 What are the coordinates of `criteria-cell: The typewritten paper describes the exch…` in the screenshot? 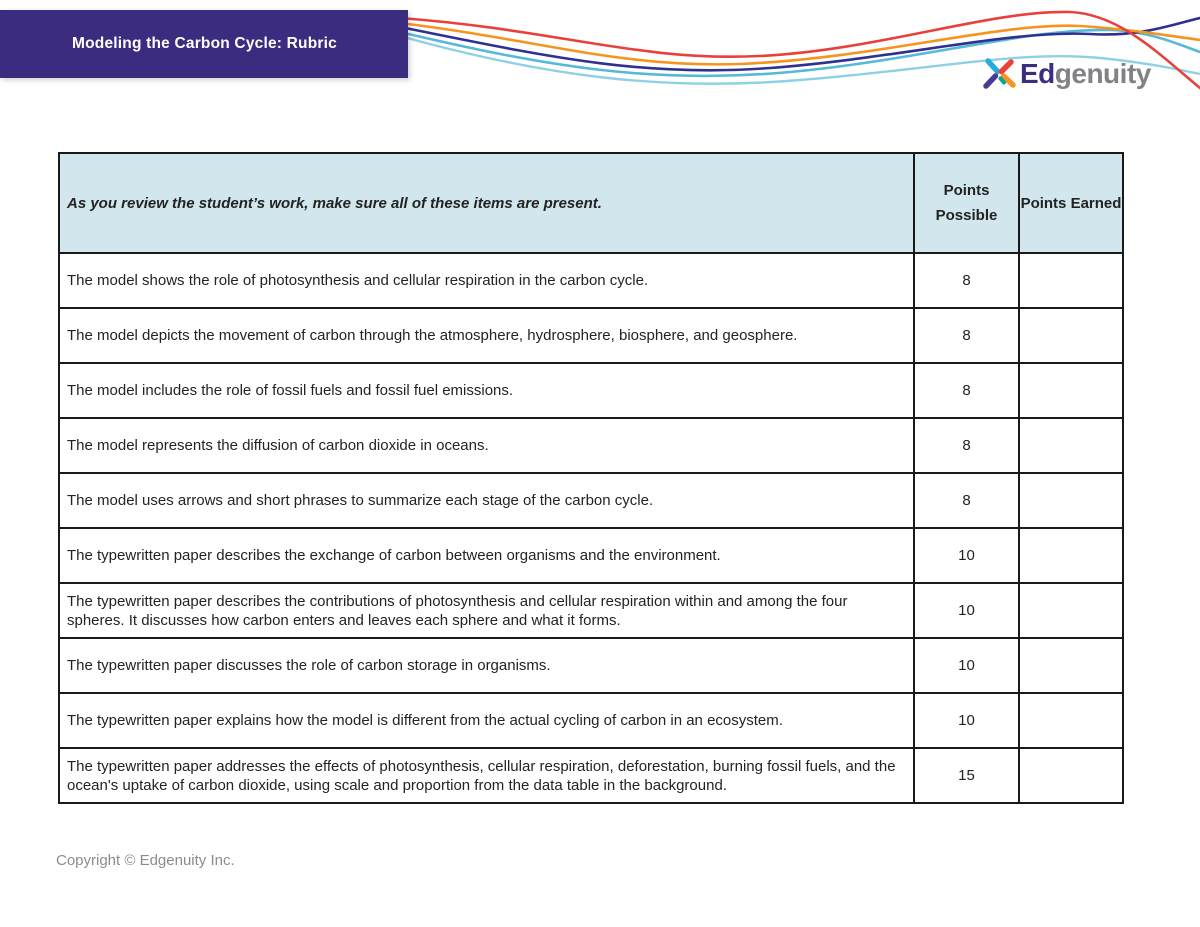 It's located at (486, 555).